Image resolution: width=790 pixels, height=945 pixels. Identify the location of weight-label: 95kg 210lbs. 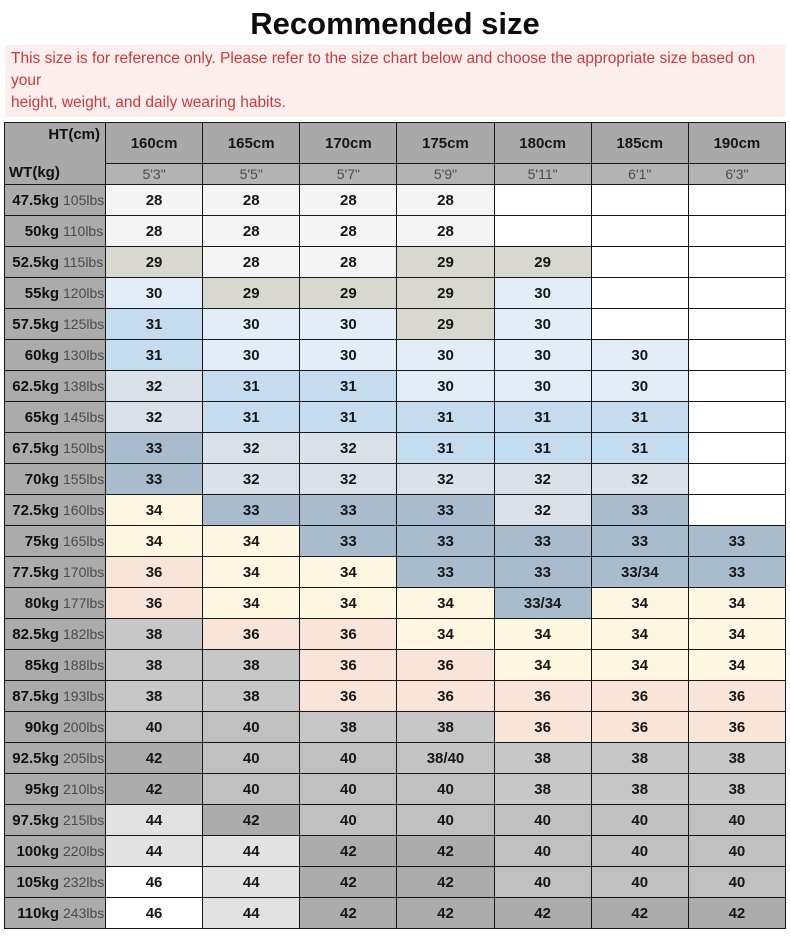
(55, 789).